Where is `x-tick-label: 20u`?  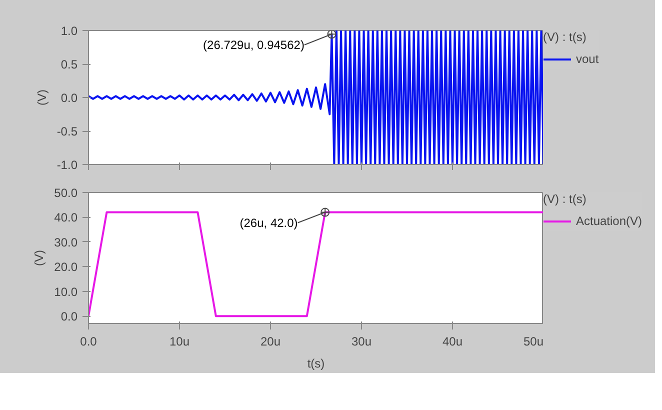
x-tick-label: 20u is located at coordinates (270, 341).